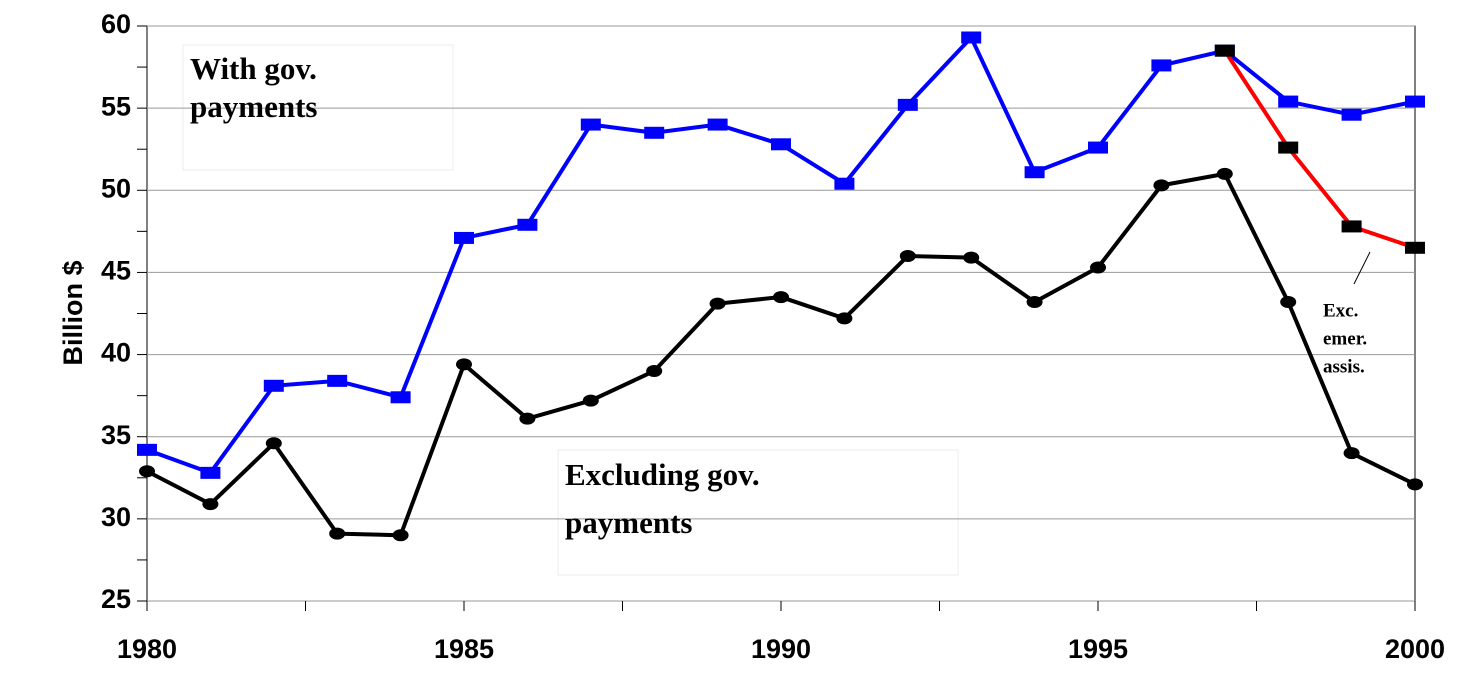 The width and height of the screenshot is (1460, 673). I want to click on y-tick-label: 35, so click(116, 435).